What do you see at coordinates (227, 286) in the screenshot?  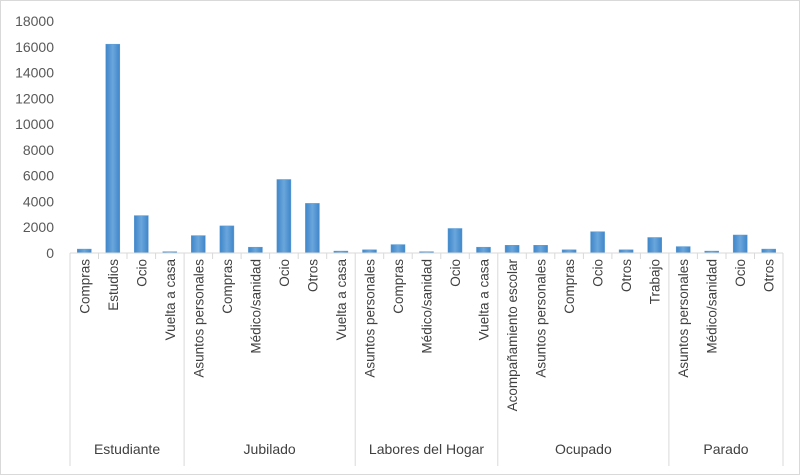 I see `category-label-jubilado-compras: Compras` at bounding box center [227, 286].